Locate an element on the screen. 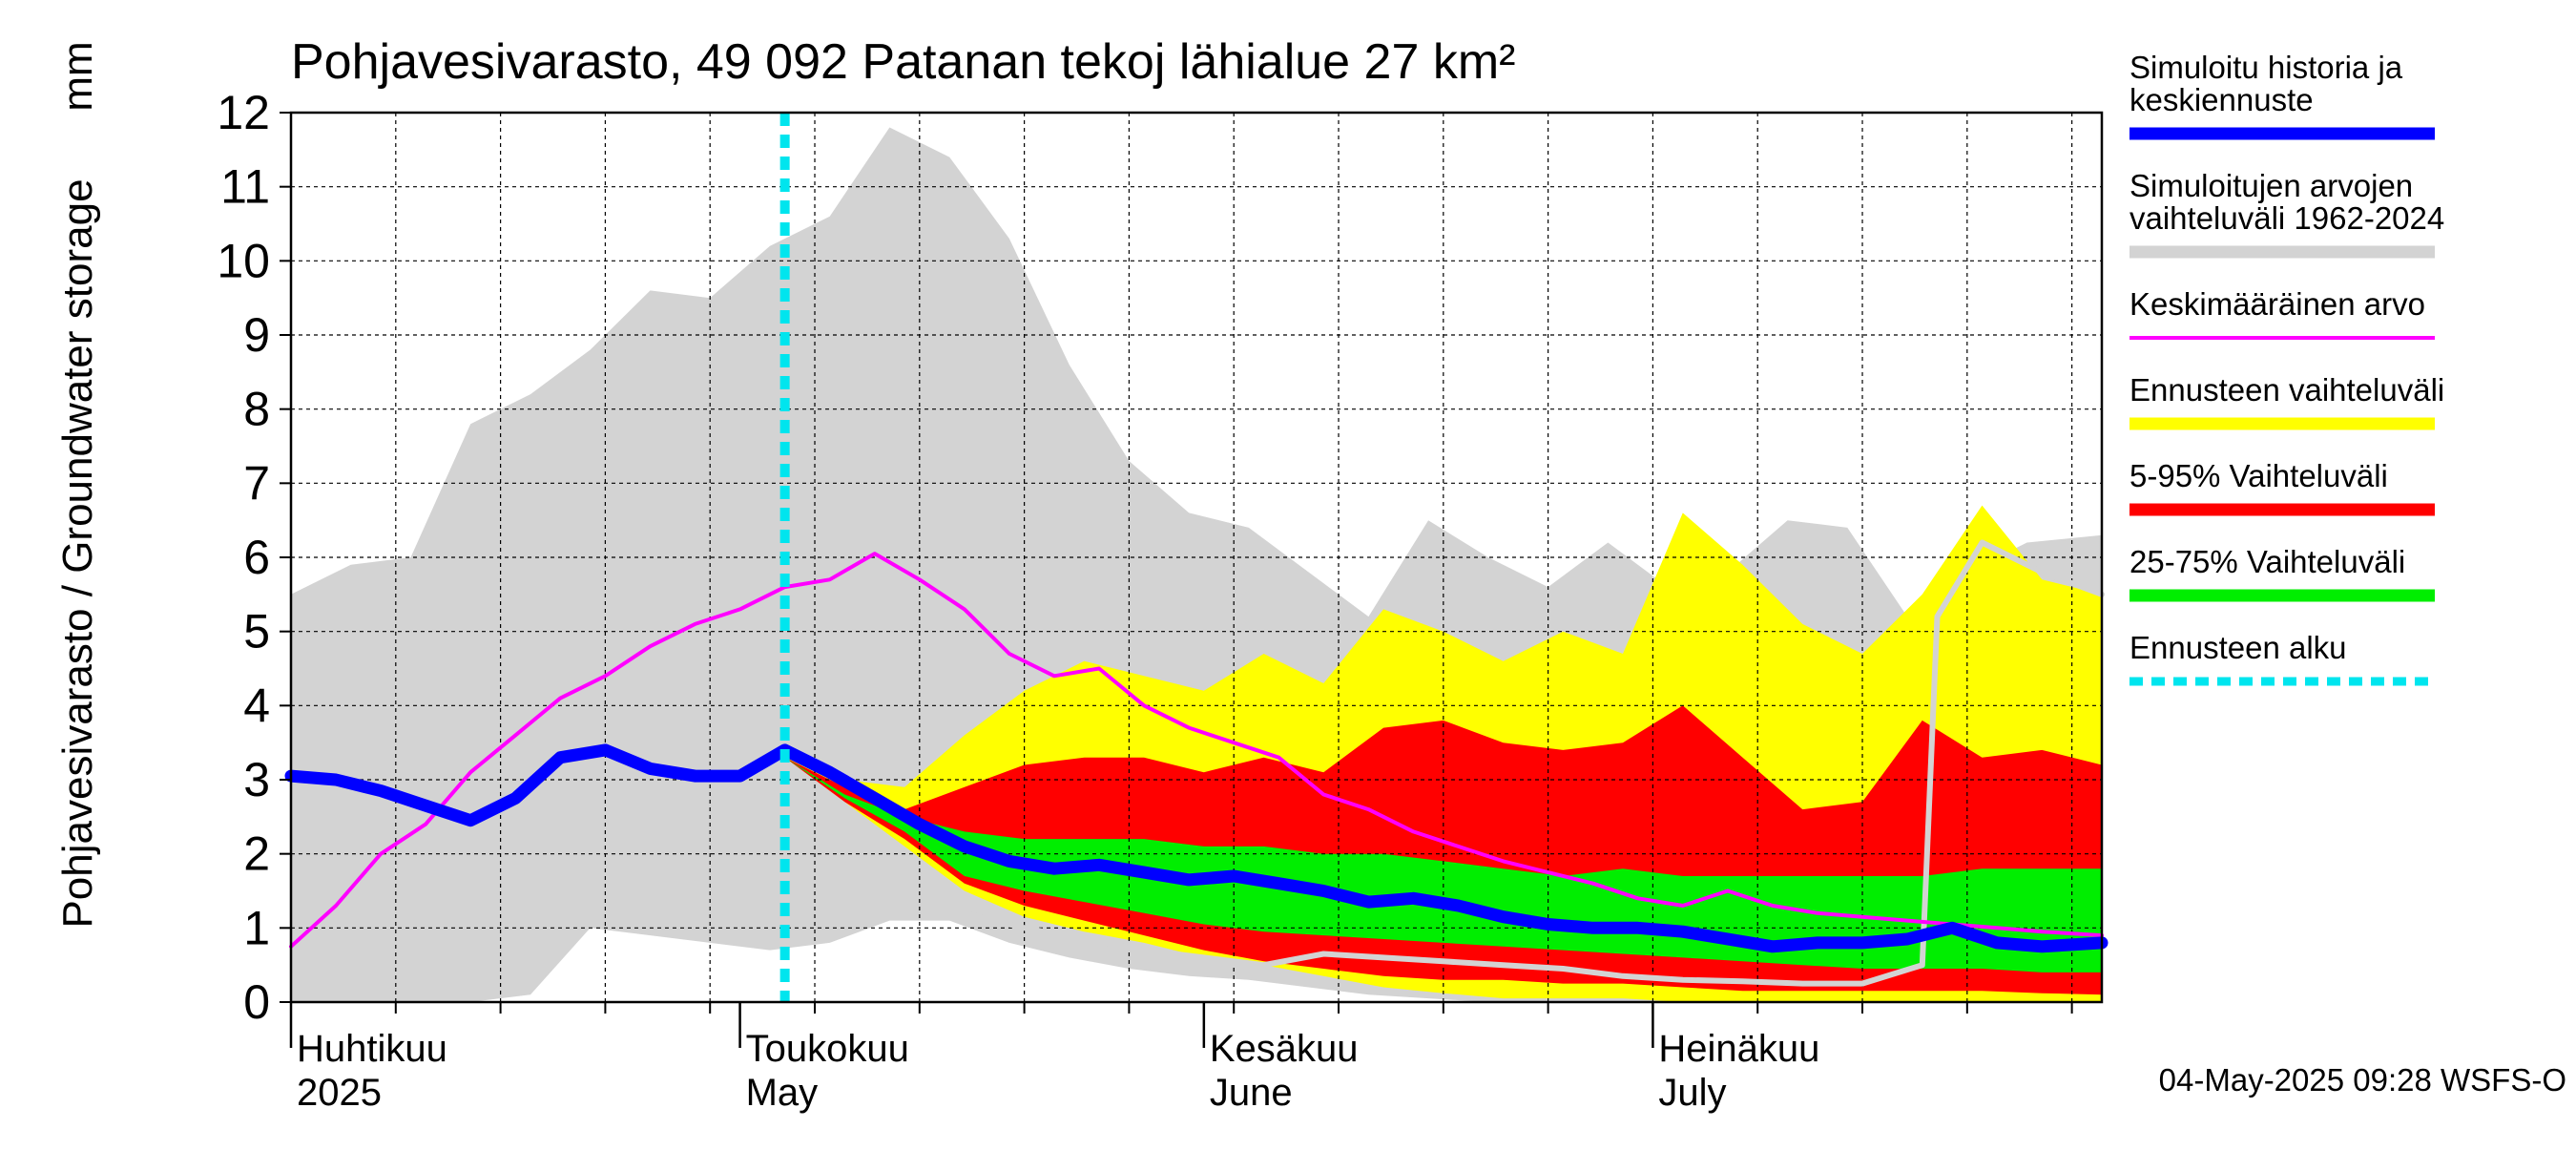 The height and width of the screenshot is (1150, 2576). series-line-median is located at coordinates (1196, 848).